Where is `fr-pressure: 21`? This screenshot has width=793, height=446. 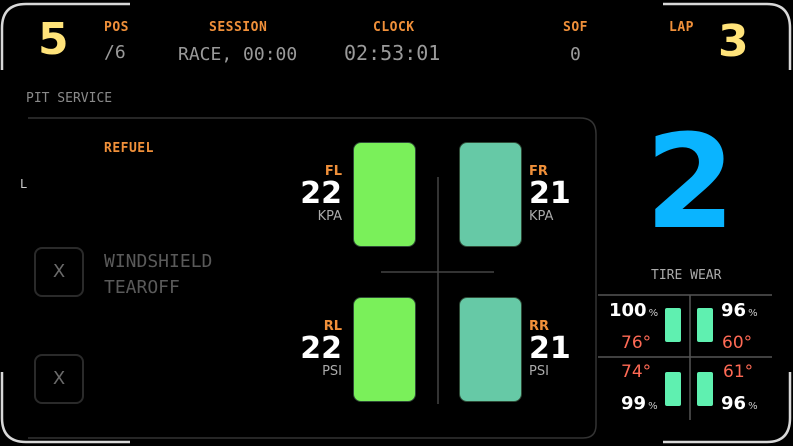
fr-pressure: 21 is located at coordinates (550, 193).